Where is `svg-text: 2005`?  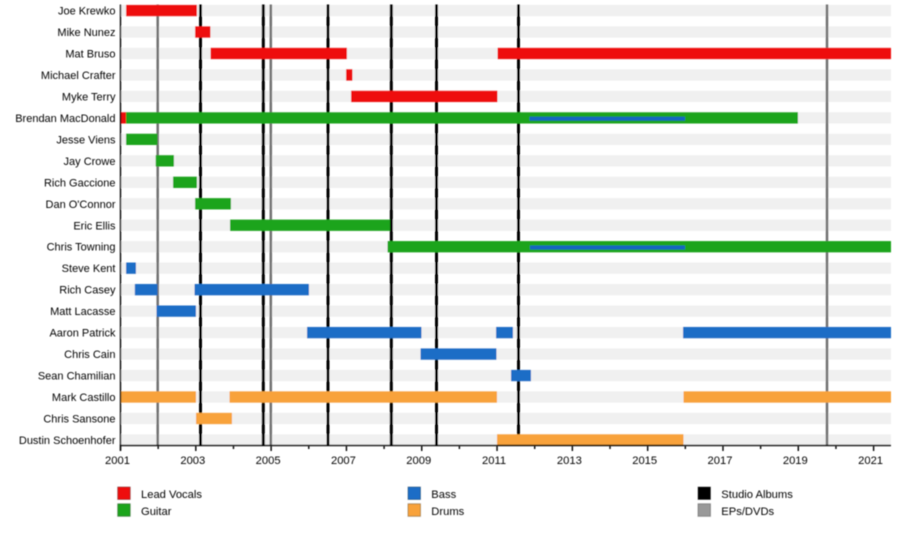
svg-text: 2005 is located at coordinates (268, 461).